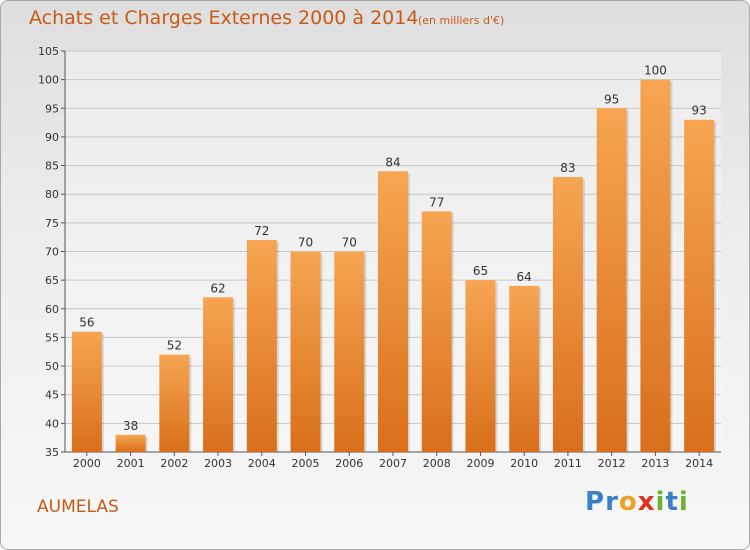 The image size is (750, 550). What do you see at coordinates (568, 463) in the screenshot?
I see `x-tick-label: 2011` at bounding box center [568, 463].